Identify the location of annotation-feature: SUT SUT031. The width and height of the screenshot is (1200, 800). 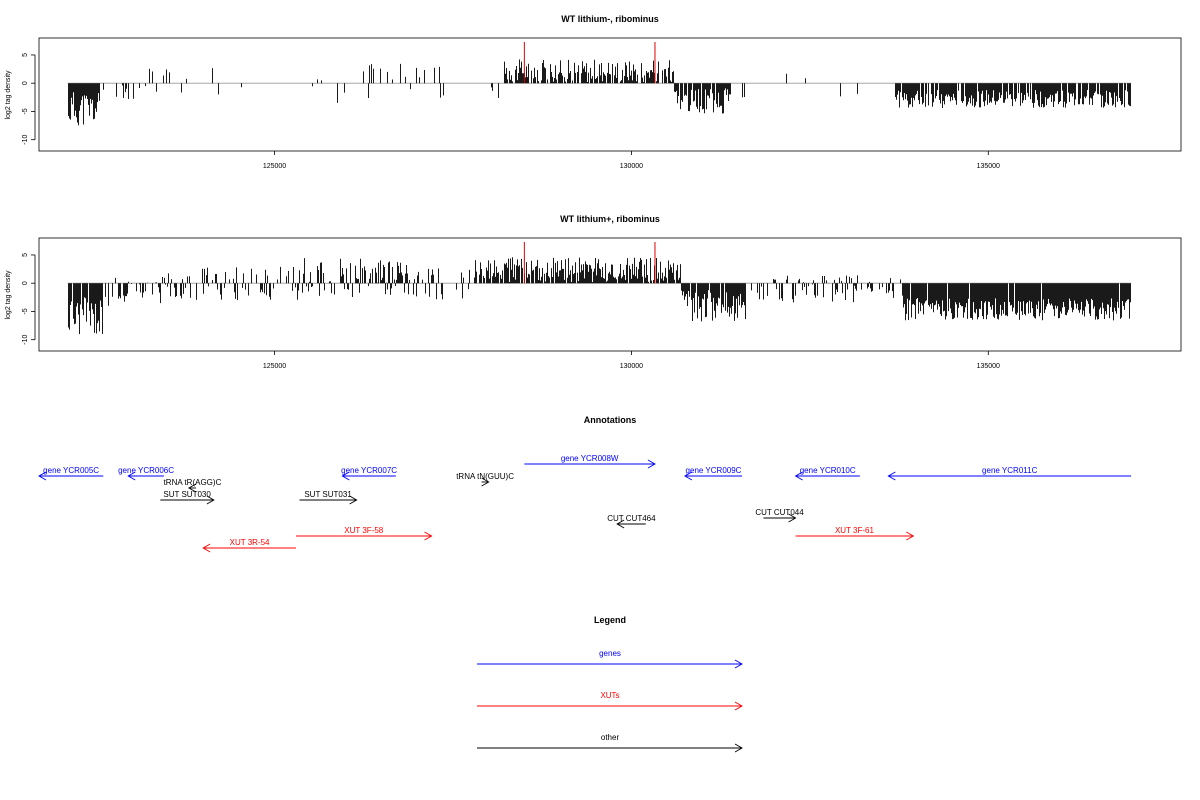
(328, 497).